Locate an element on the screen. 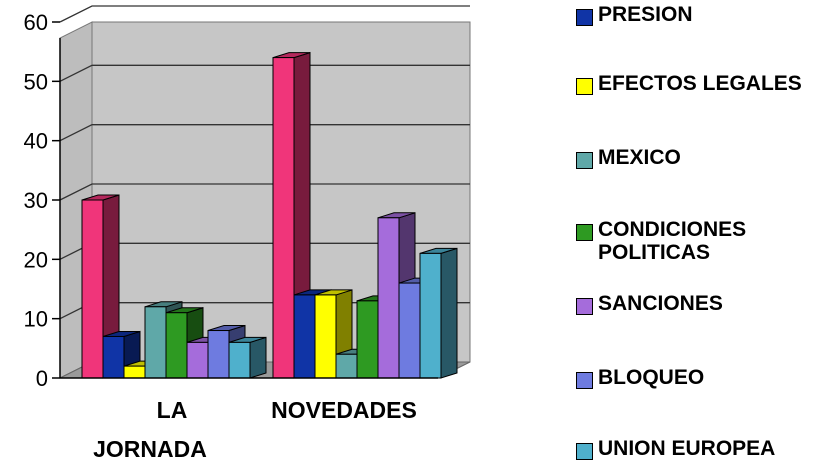 The width and height of the screenshot is (826, 468). legend-item: PRESION is located at coordinates (699, 14).